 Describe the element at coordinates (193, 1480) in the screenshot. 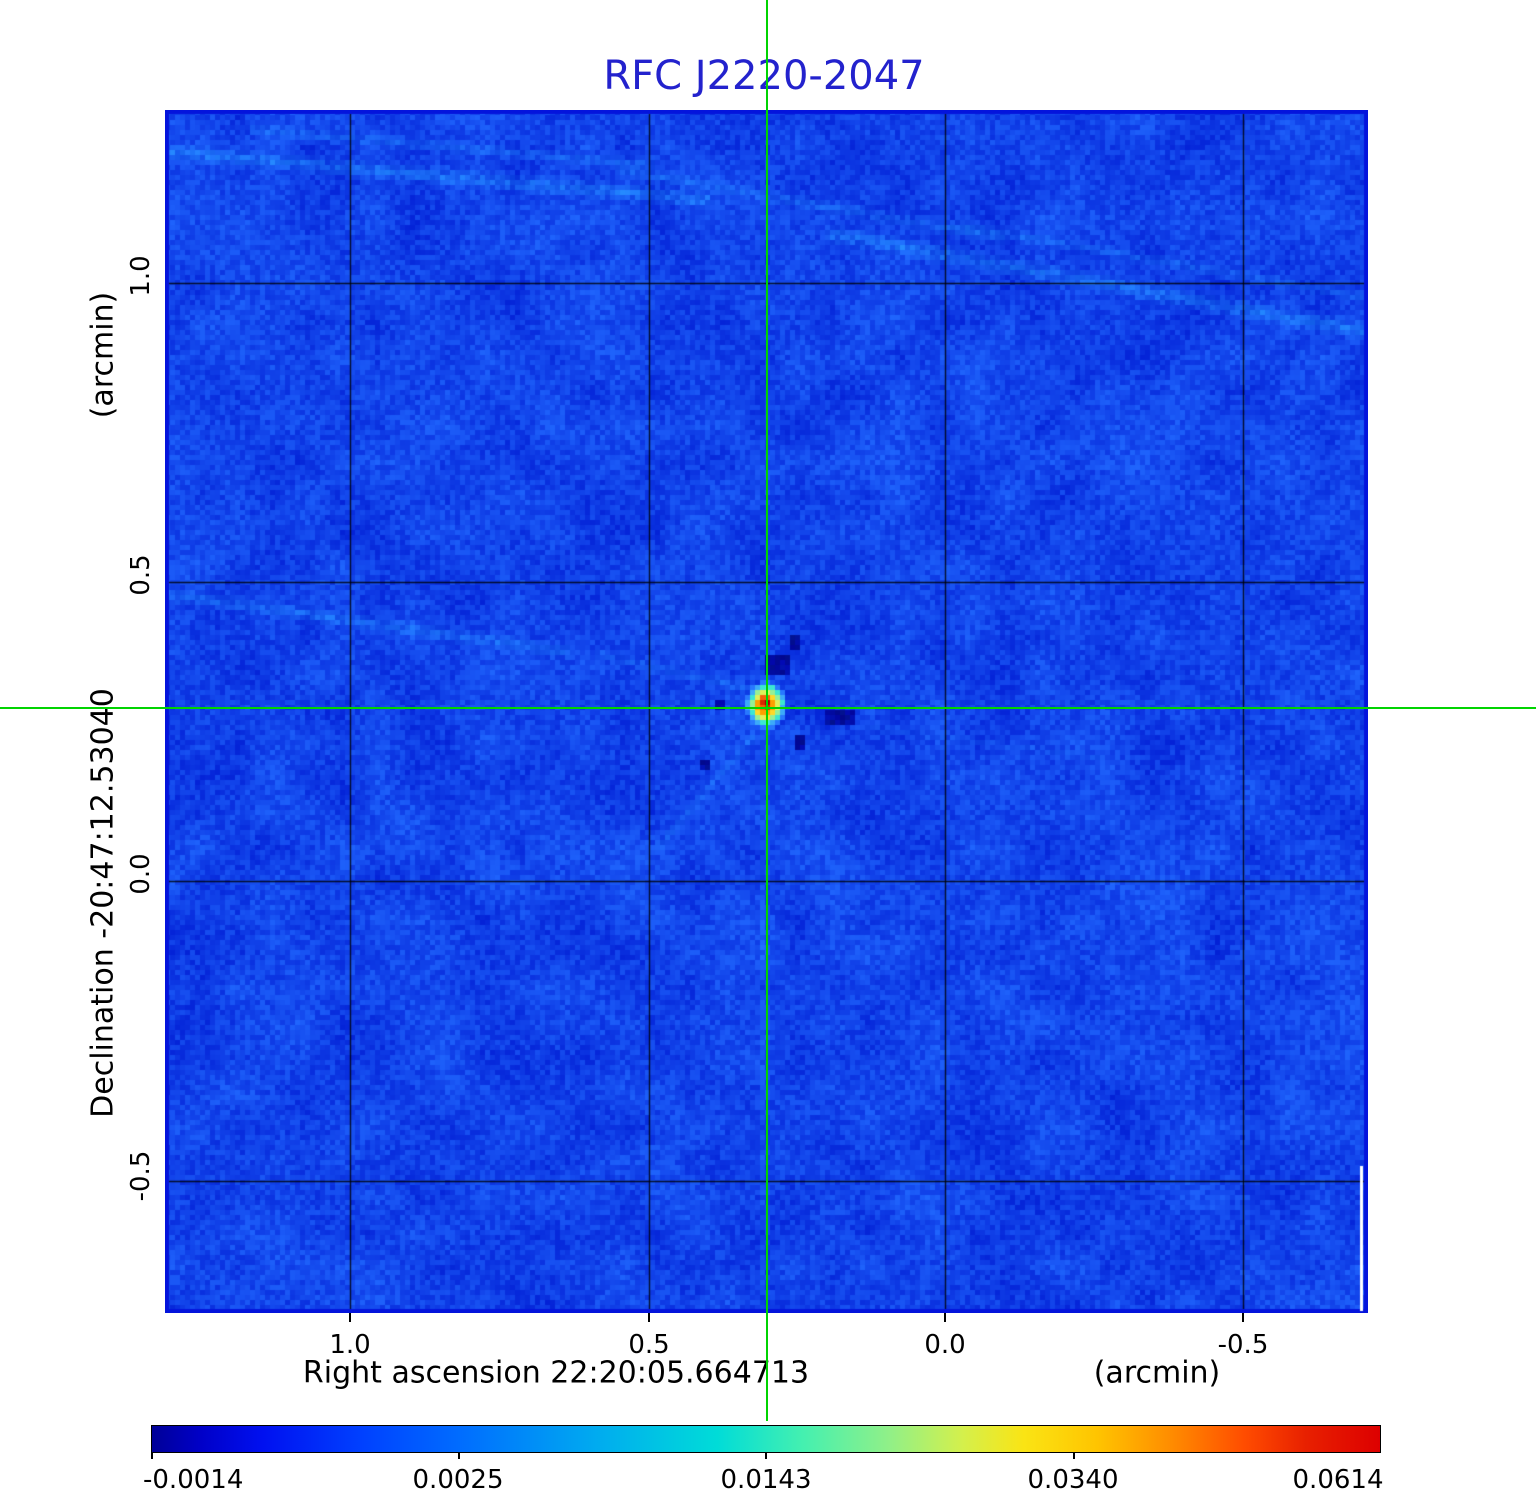

I see `colorbar-tick-label: -0.0014` at that location.